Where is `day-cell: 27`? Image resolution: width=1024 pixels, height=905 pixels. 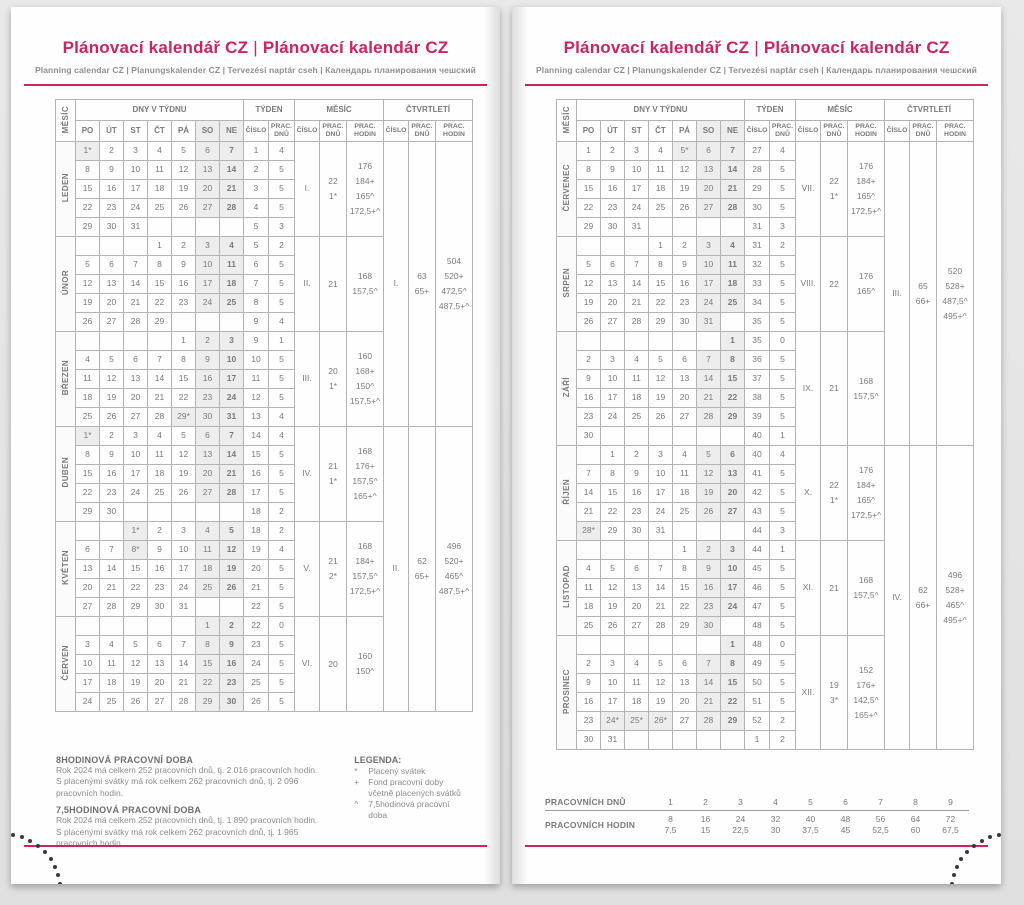
day-cell: 27 is located at coordinates (111, 322).